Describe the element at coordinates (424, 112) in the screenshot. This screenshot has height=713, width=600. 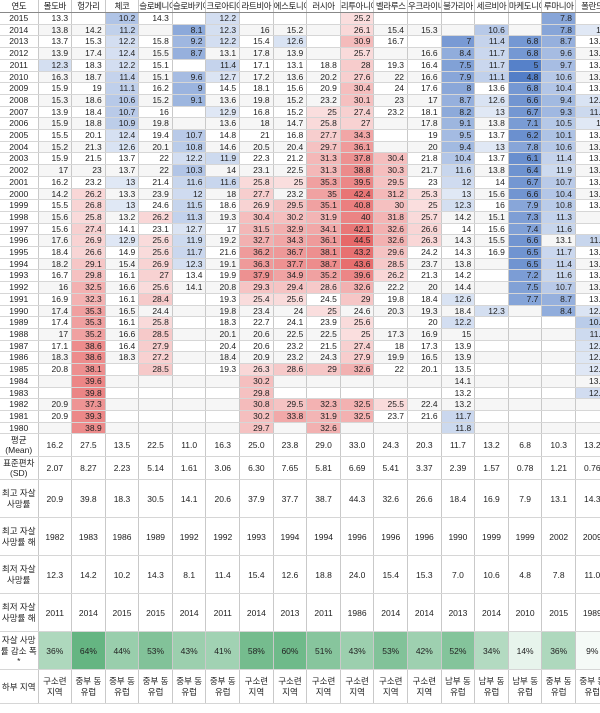
I see `rate-cell: 18.1` at that location.